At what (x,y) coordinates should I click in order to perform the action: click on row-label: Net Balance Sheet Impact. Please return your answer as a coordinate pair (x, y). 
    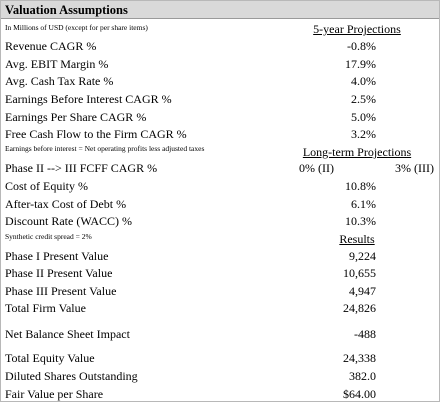
    Looking at the image, I should click on (67, 334).